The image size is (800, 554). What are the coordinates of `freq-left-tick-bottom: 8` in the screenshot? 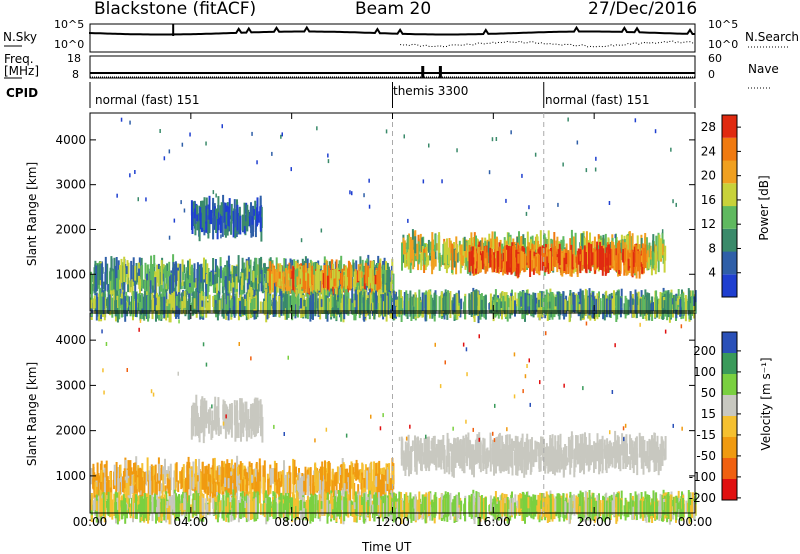 It's located at (75, 74).